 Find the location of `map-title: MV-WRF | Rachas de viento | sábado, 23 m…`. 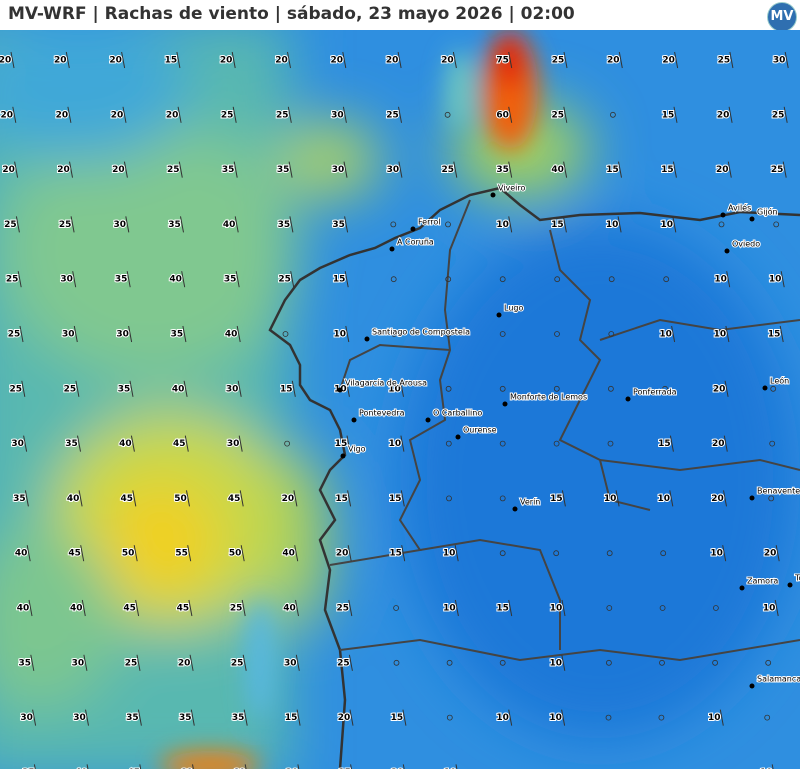

map-title: MV-WRF | Rachas de viento | sábado, 23 m… is located at coordinates (291, 14).